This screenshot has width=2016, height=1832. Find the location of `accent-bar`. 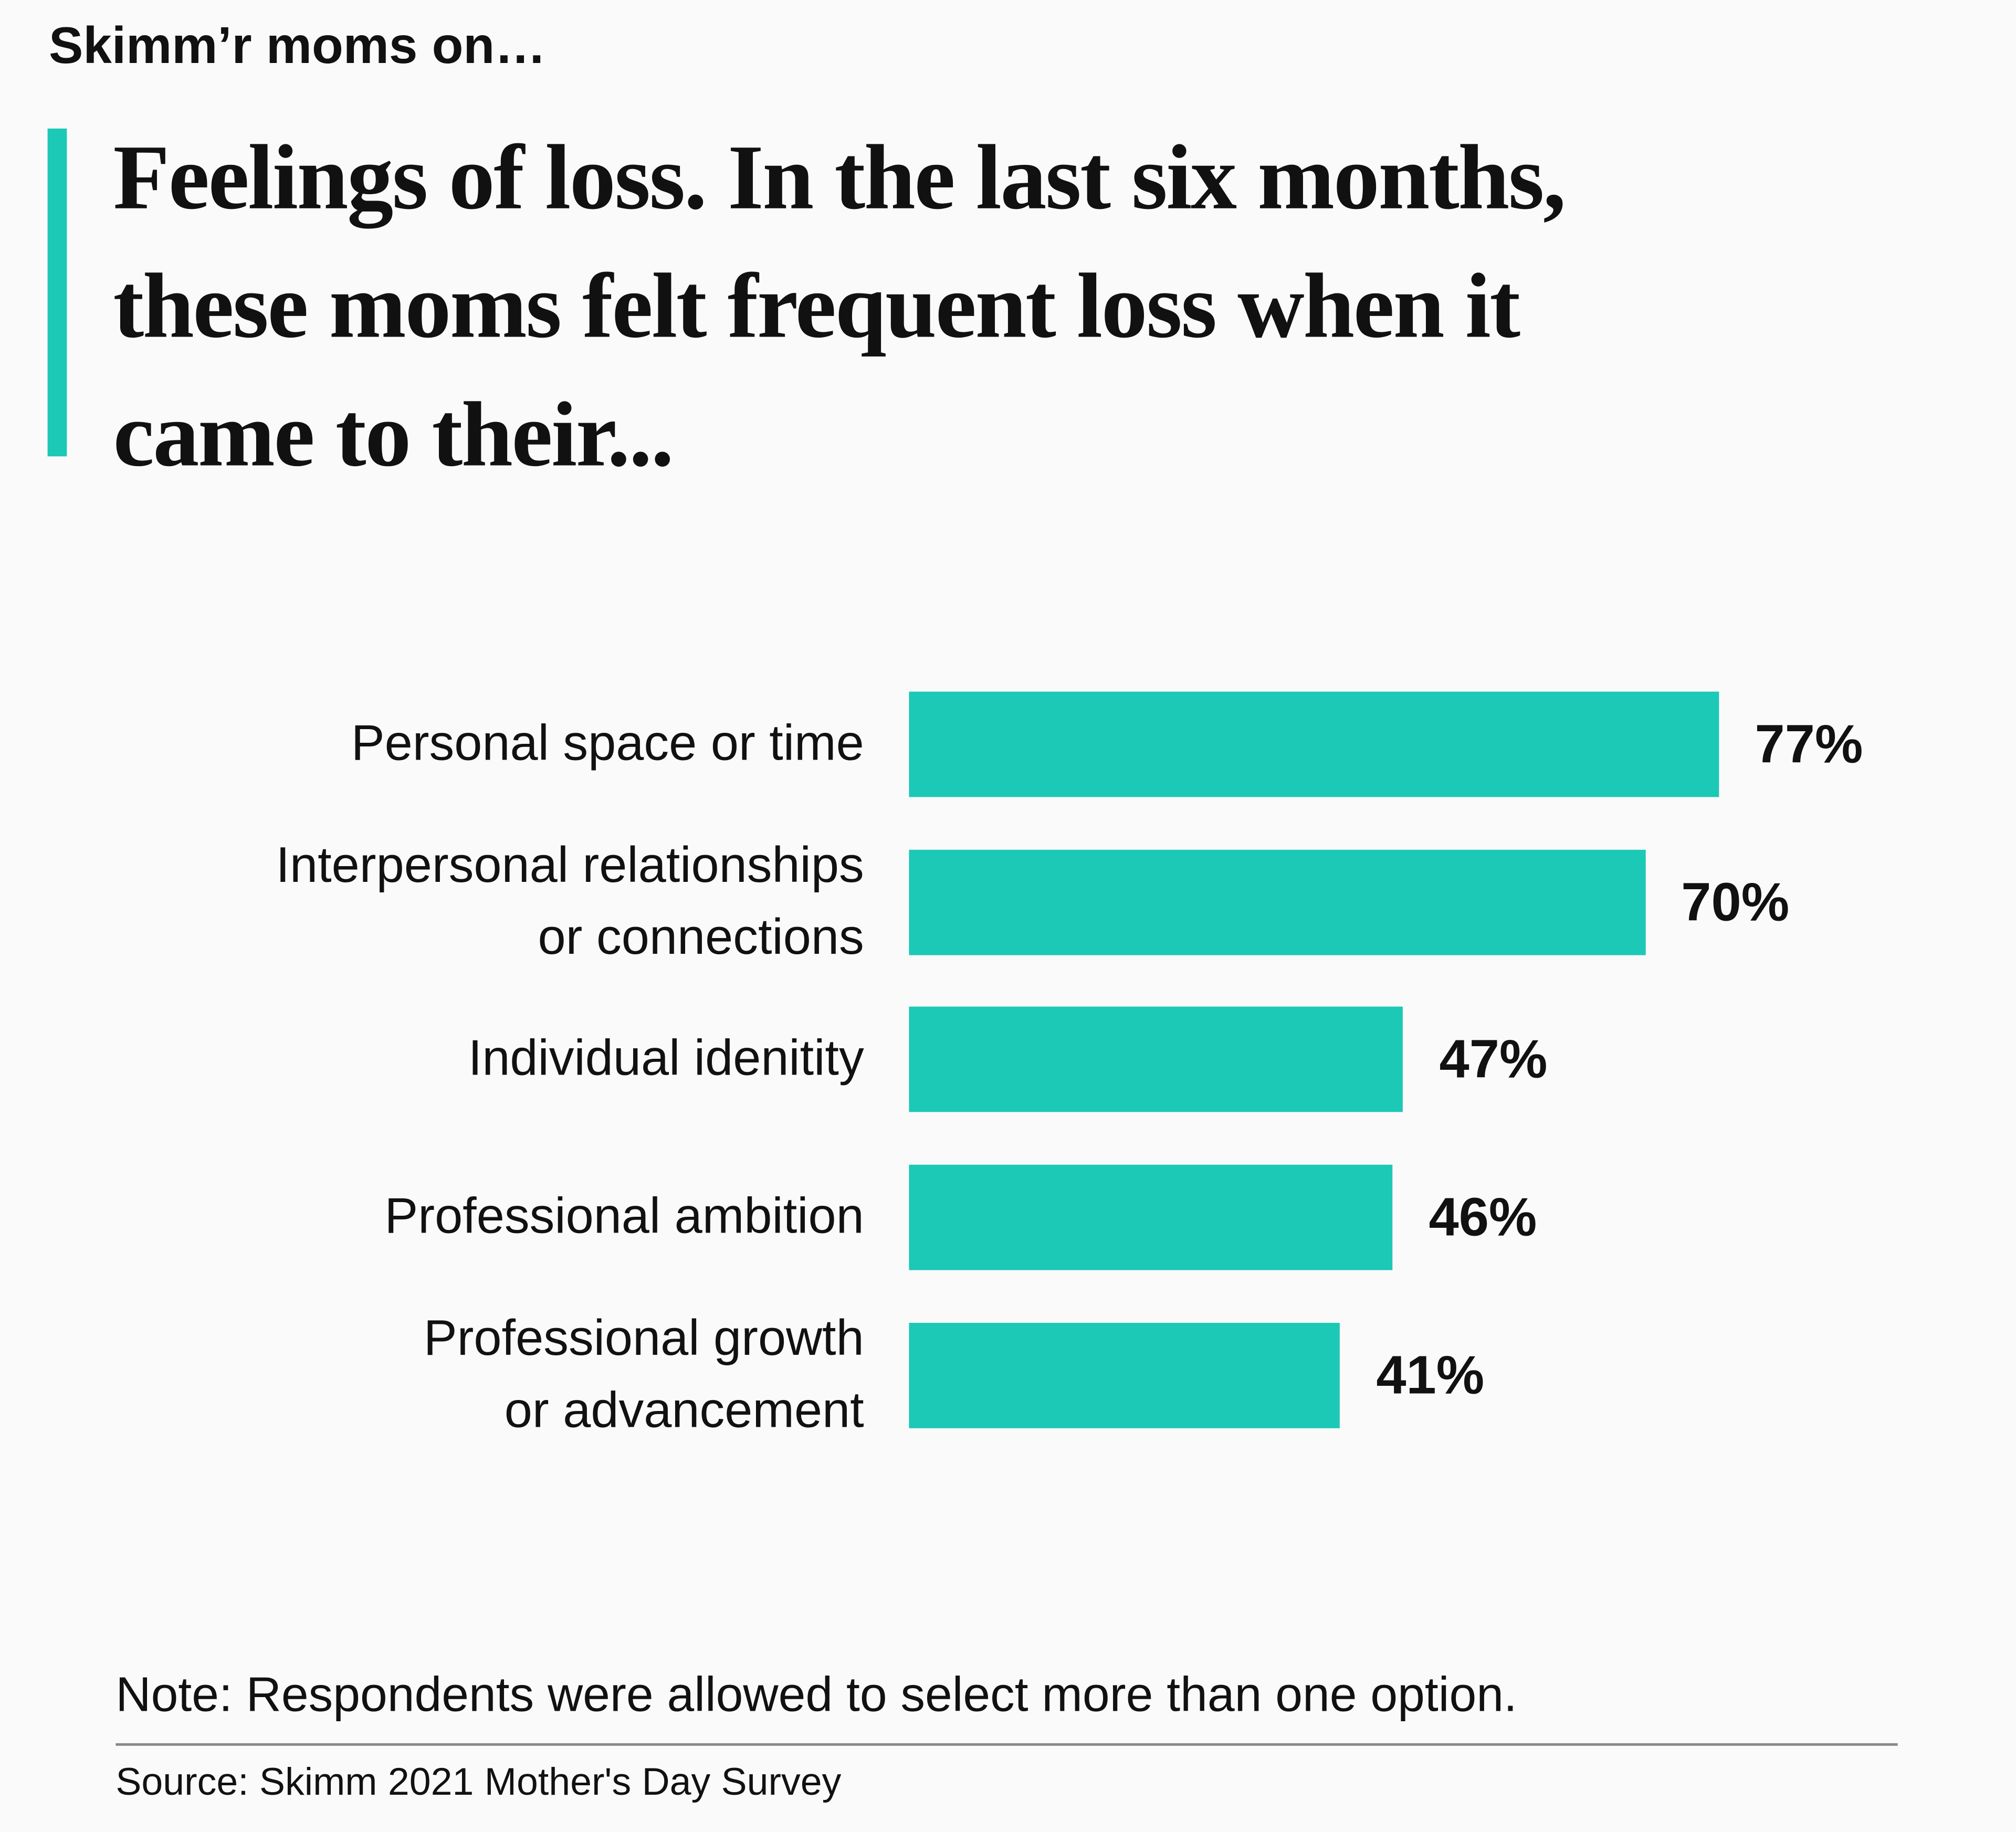

accent-bar is located at coordinates (57, 292).